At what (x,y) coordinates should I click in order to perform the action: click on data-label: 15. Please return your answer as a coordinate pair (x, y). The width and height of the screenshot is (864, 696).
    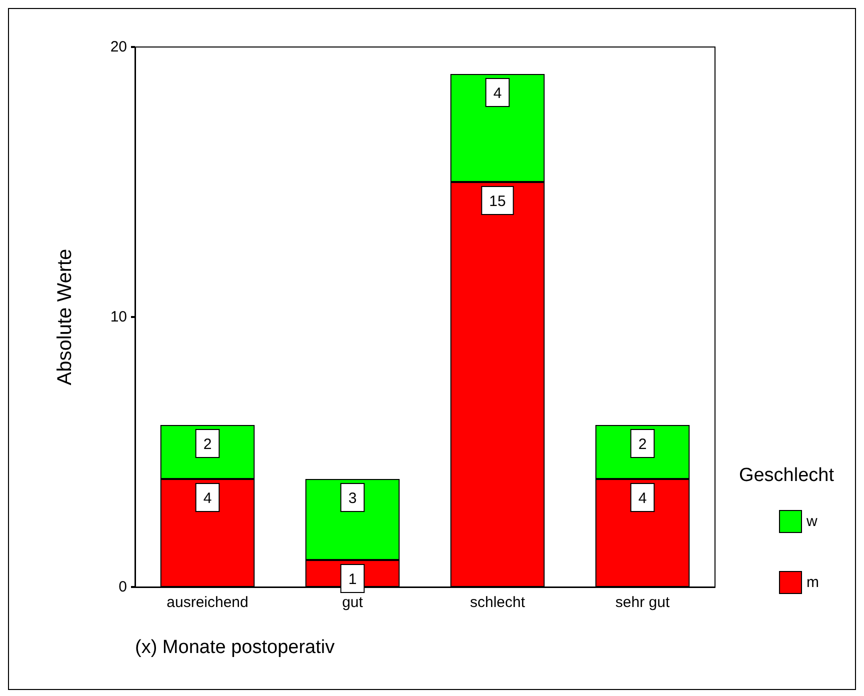
    Looking at the image, I should click on (497, 201).